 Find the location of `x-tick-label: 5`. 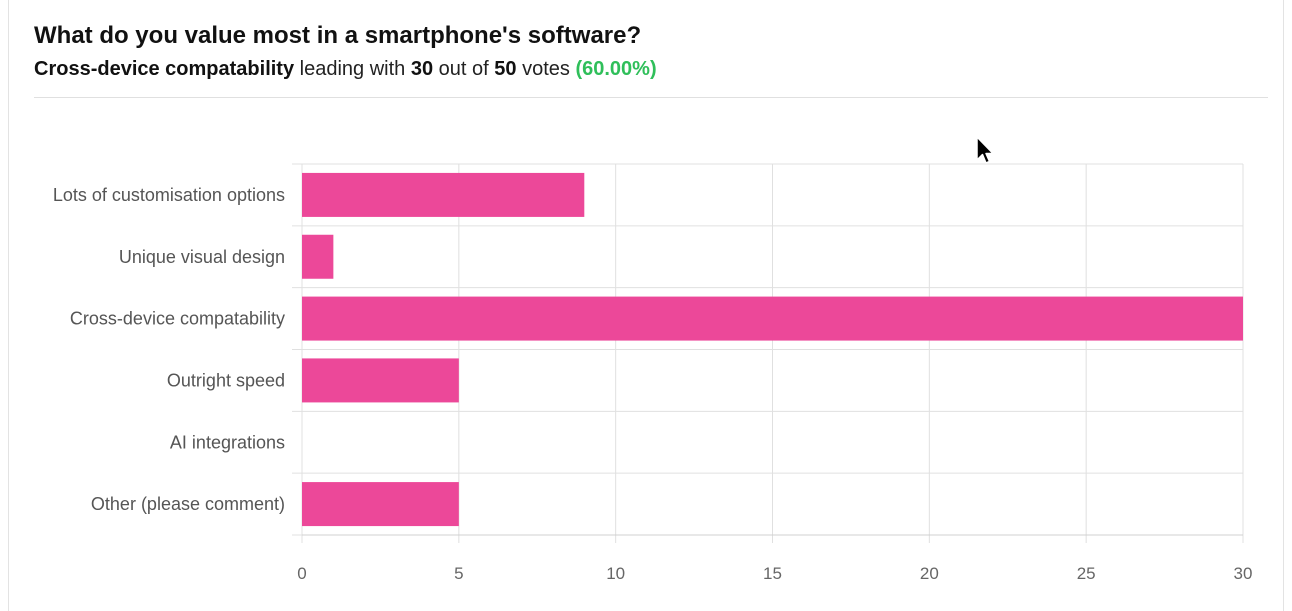

x-tick-label: 5 is located at coordinates (458, 573).